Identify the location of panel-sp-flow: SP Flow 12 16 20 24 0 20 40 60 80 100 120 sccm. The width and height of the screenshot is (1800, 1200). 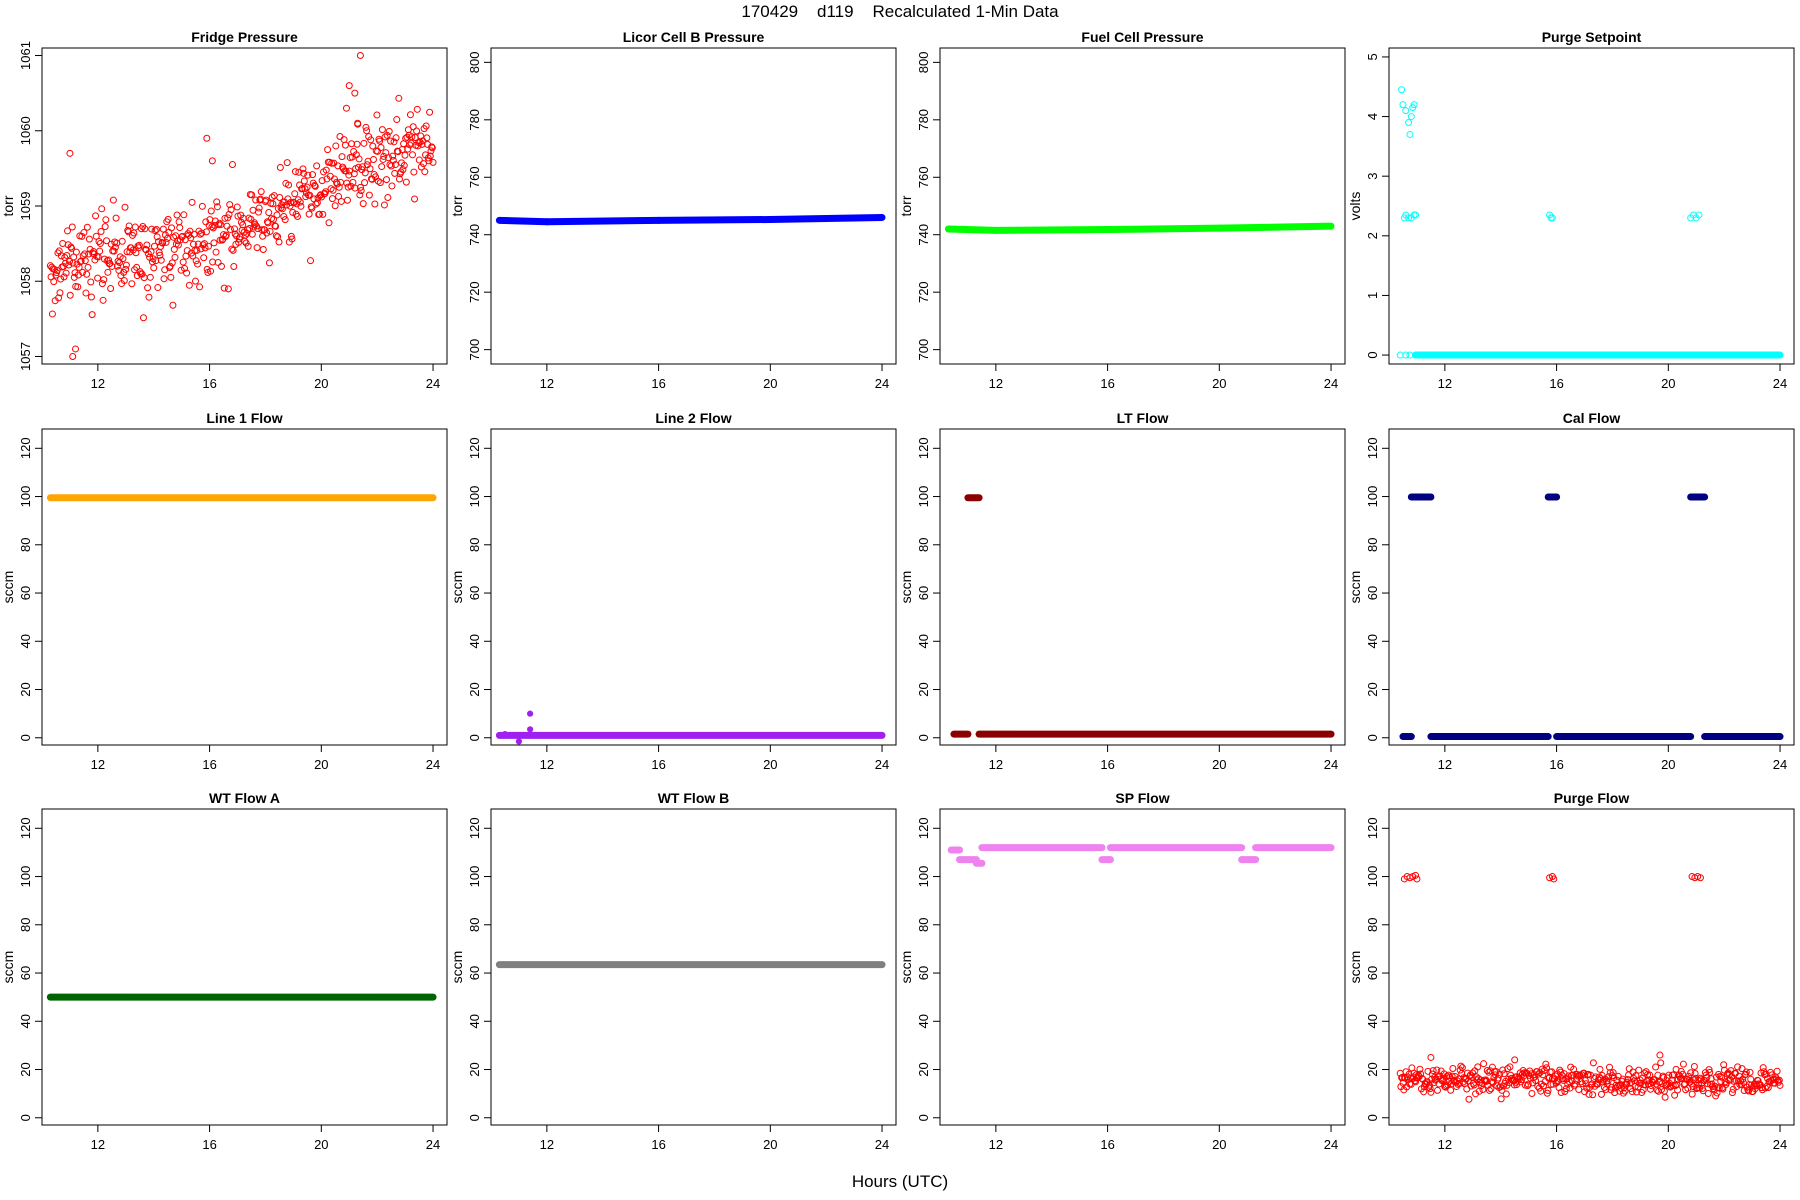
(1122, 971).